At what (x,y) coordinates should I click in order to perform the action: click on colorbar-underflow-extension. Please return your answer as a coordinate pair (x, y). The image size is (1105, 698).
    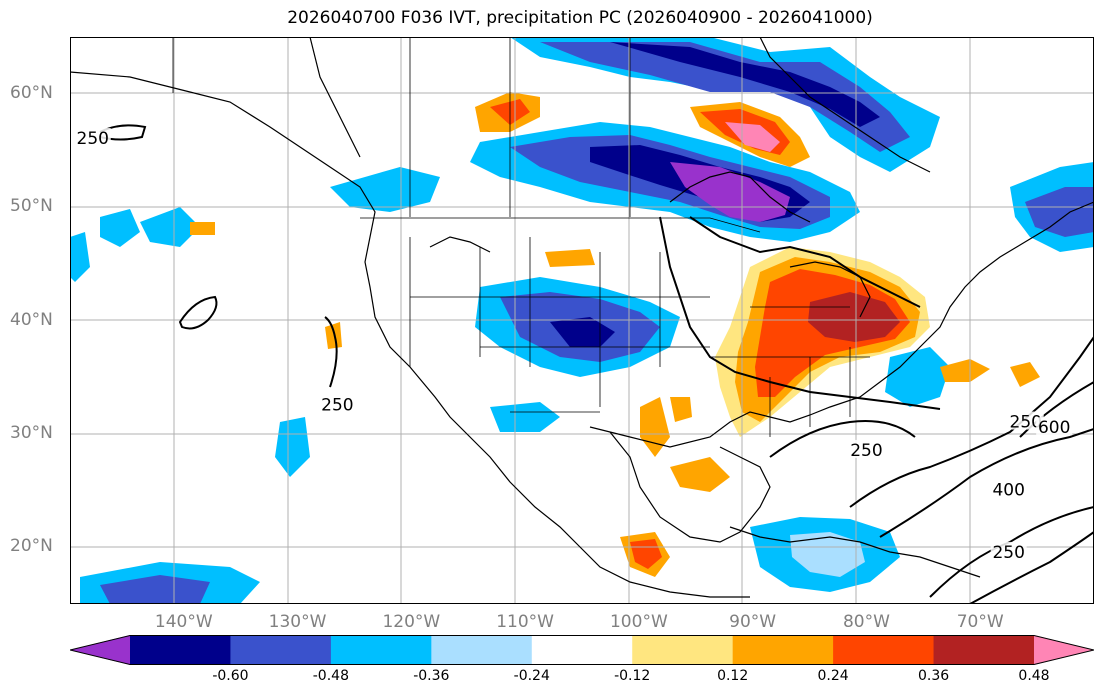
    Looking at the image, I should click on (100, 650).